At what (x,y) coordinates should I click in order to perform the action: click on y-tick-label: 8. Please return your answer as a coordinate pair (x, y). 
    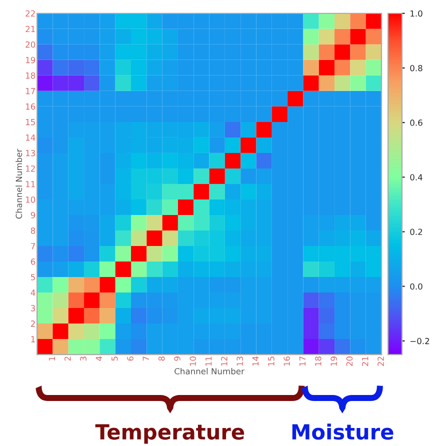
    Looking at the image, I should click on (33, 230).